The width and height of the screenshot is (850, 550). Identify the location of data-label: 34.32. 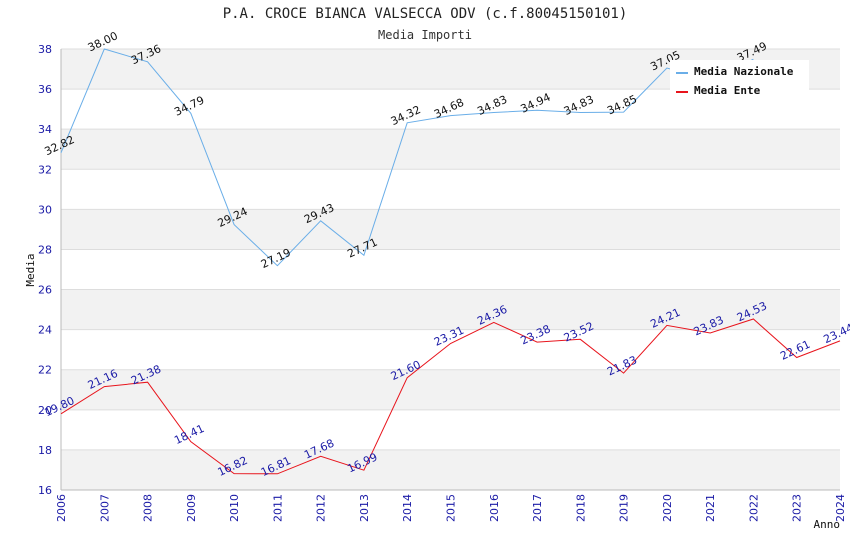
(406, 115).